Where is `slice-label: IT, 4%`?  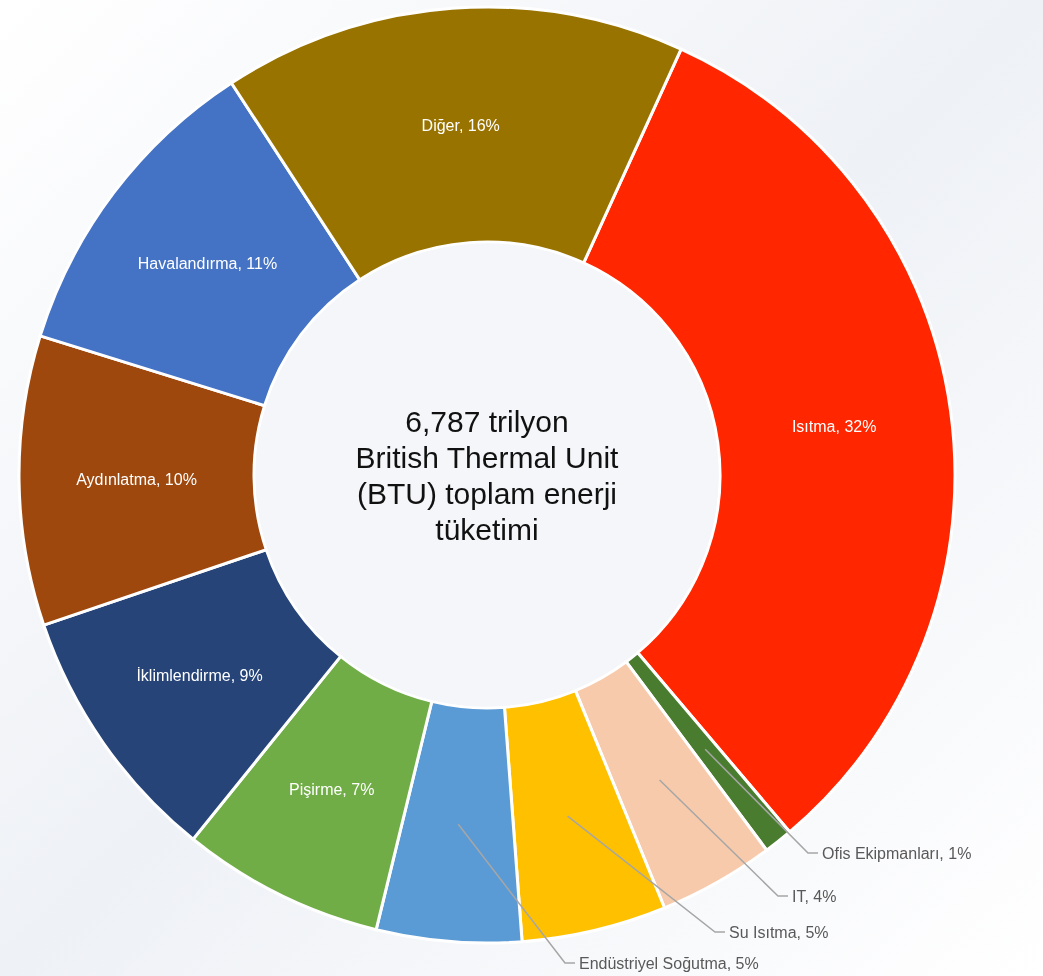 slice-label: IT, 4% is located at coordinates (814, 896).